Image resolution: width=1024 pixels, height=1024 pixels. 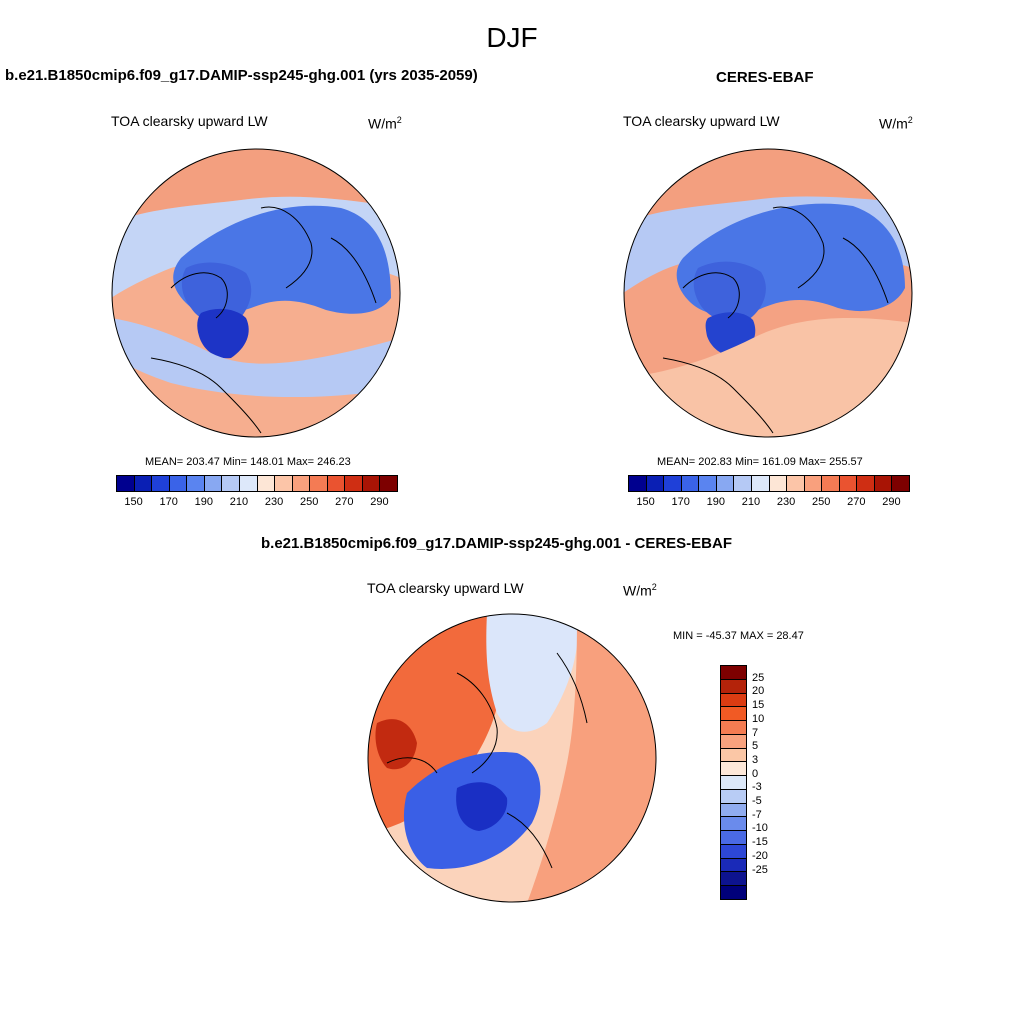 I want to click on diff-colorbar-tick: -15, so click(x=760, y=842).